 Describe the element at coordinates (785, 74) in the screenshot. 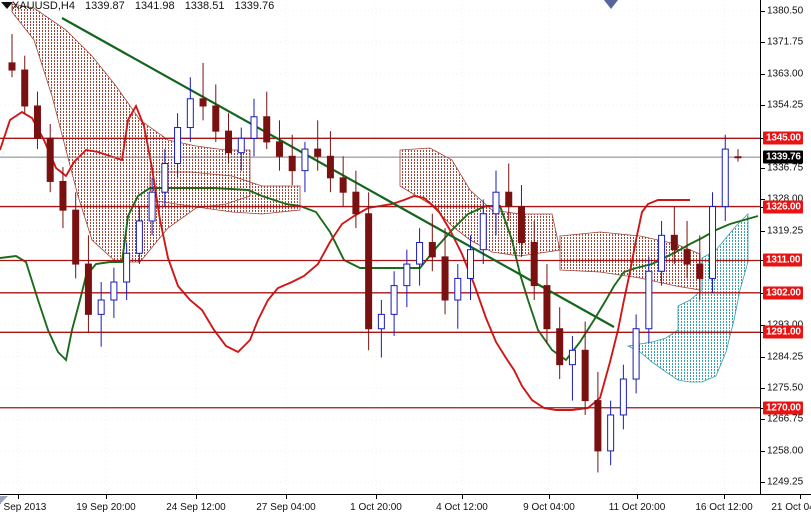

I see `price-tick-label: 1363.00` at that location.